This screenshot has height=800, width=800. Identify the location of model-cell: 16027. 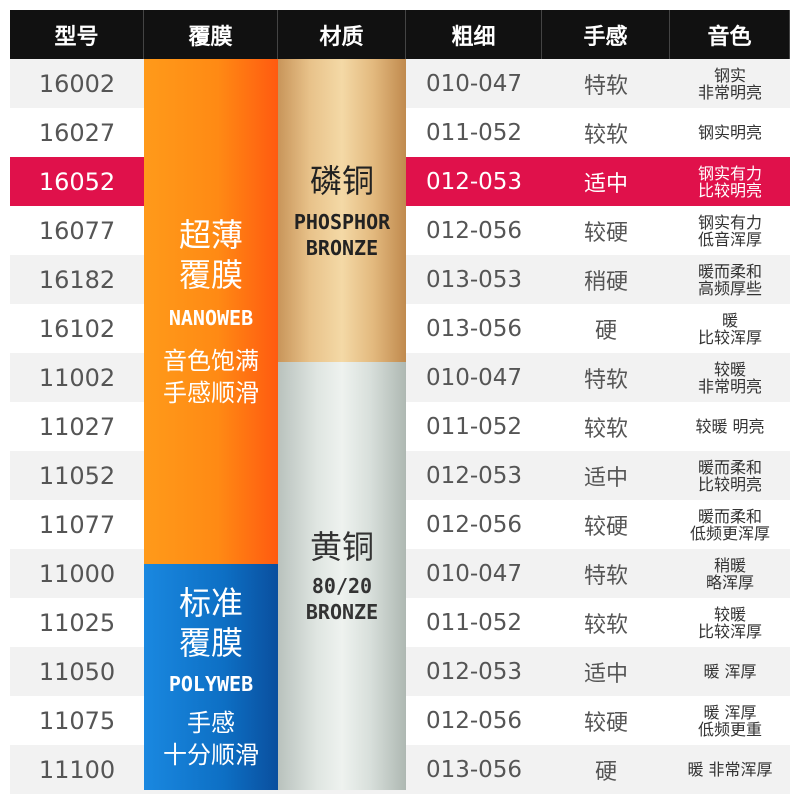
(77, 132).